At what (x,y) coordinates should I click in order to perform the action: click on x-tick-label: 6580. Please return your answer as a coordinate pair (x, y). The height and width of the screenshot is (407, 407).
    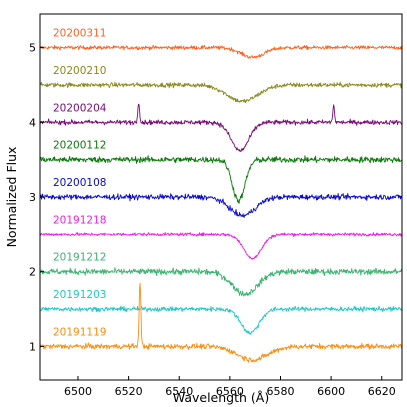
    Looking at the image, I should click on (280, 391).